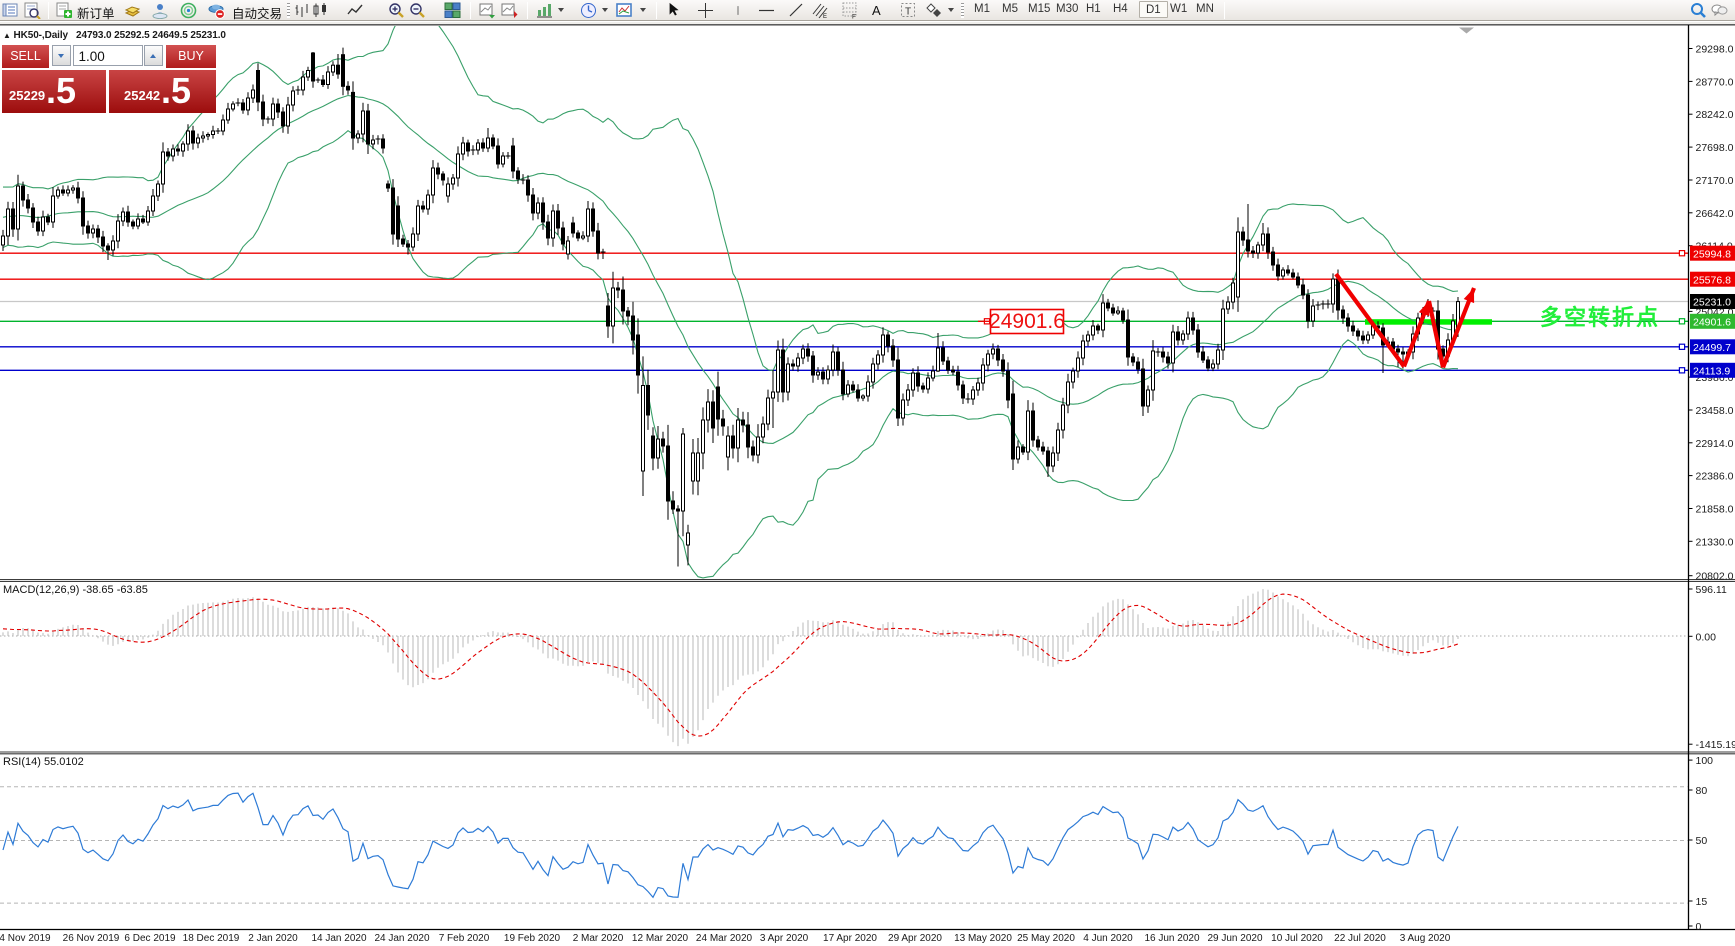 The image size is (1735, 946). I want to click on svg-text: 24 Mar 2020, so click(724, 938).